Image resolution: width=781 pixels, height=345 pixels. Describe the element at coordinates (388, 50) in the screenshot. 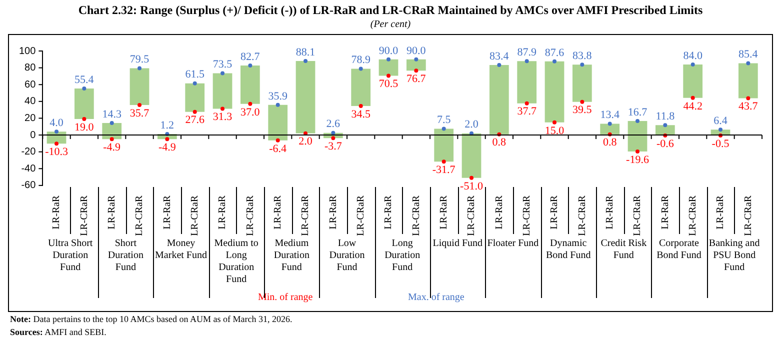

I see `data-label: 90.0` at that location.